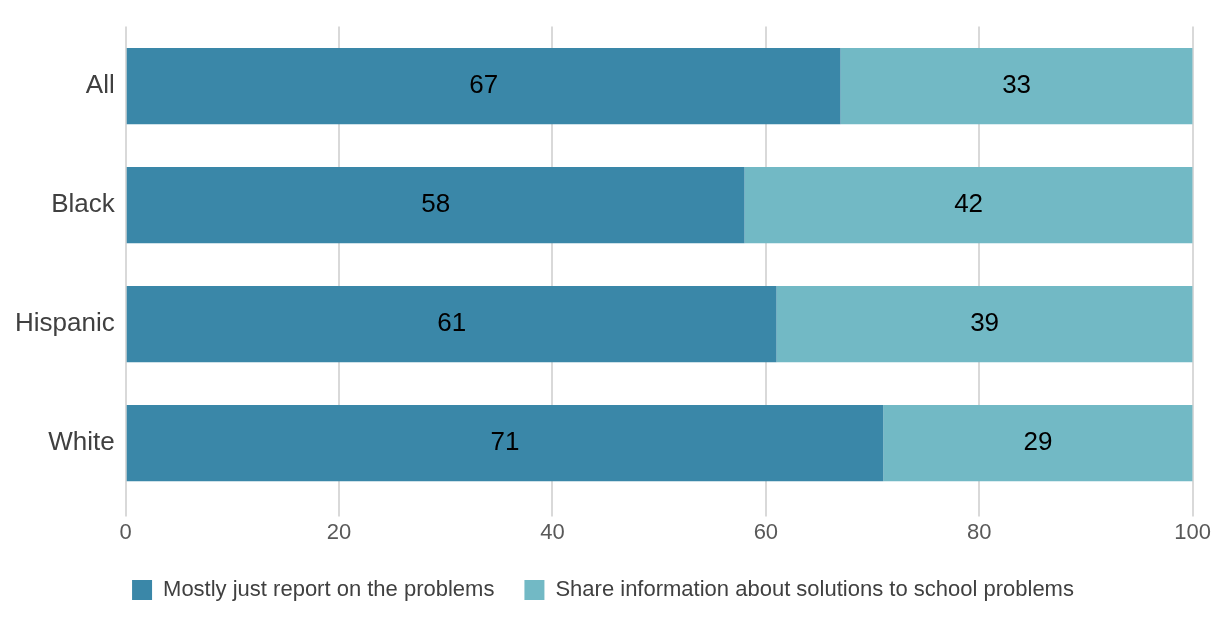 This screenshot has width=1222, height=619. What do you see at coordinates (552, 531) in the screenshot?
I see `x-tick-label: 40` at bounding box center [552, 531].